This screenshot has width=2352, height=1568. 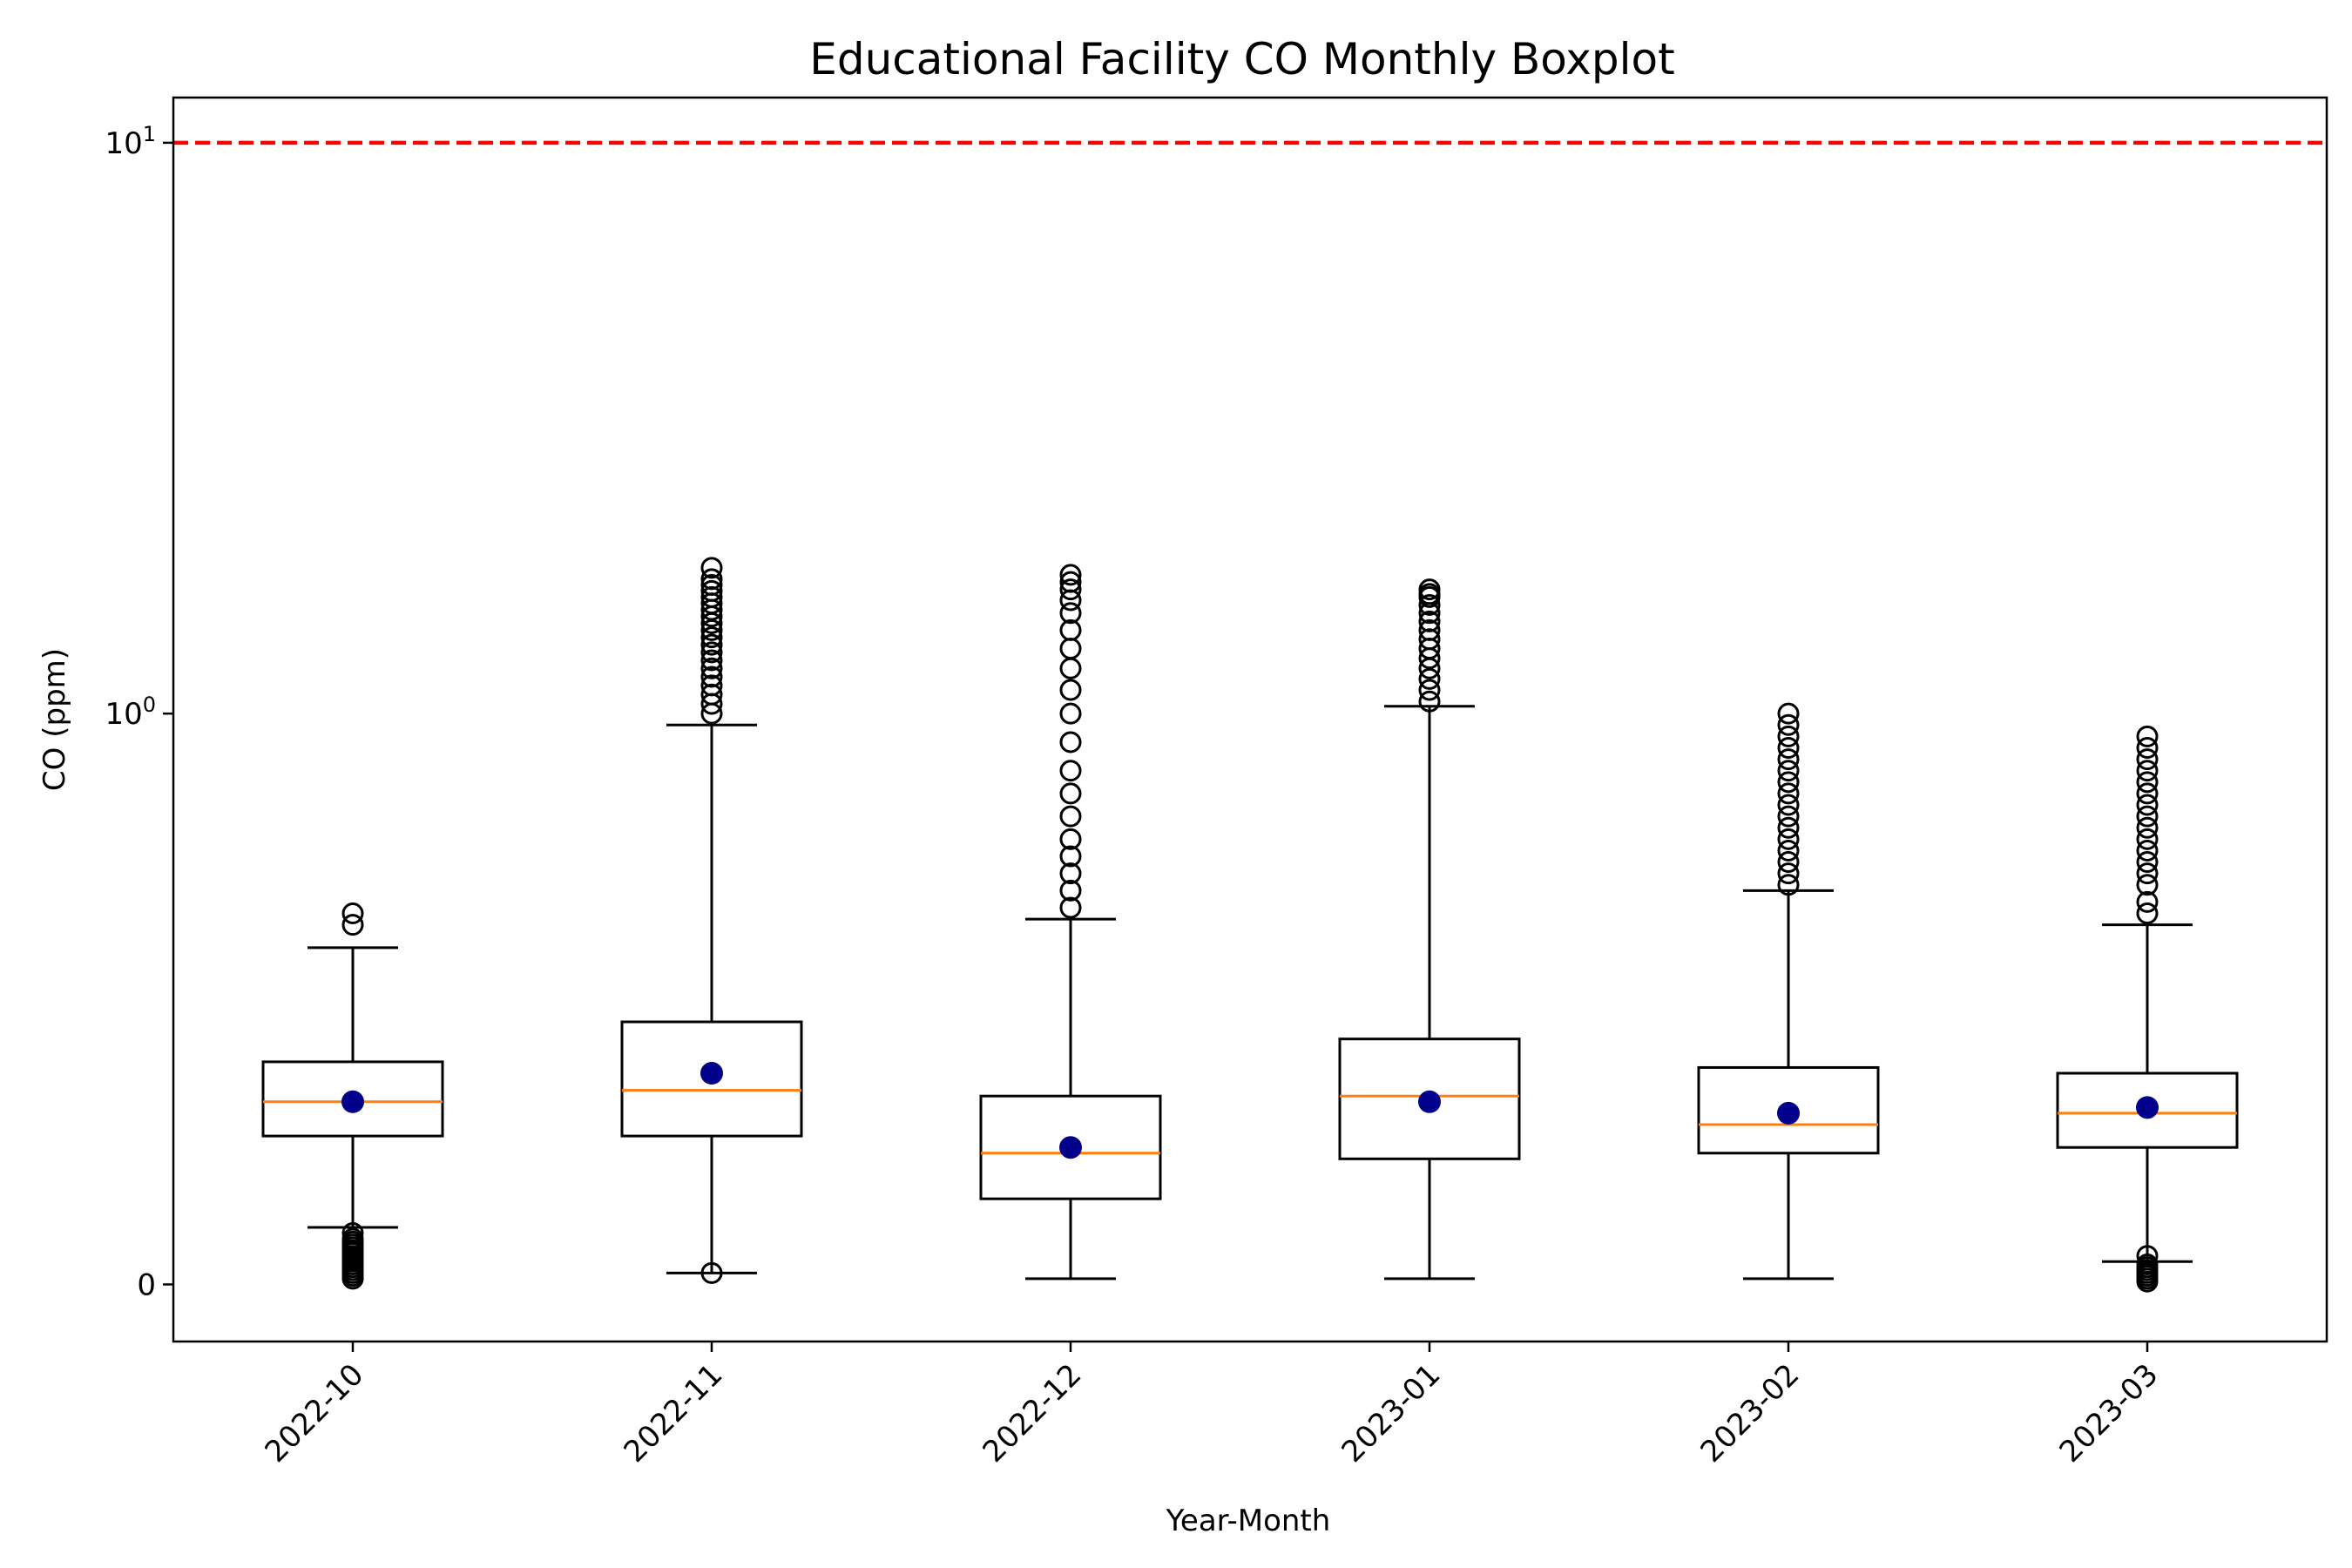 I want to click on y-ticks: 0 100 10¹, so click(x=139, y=712).